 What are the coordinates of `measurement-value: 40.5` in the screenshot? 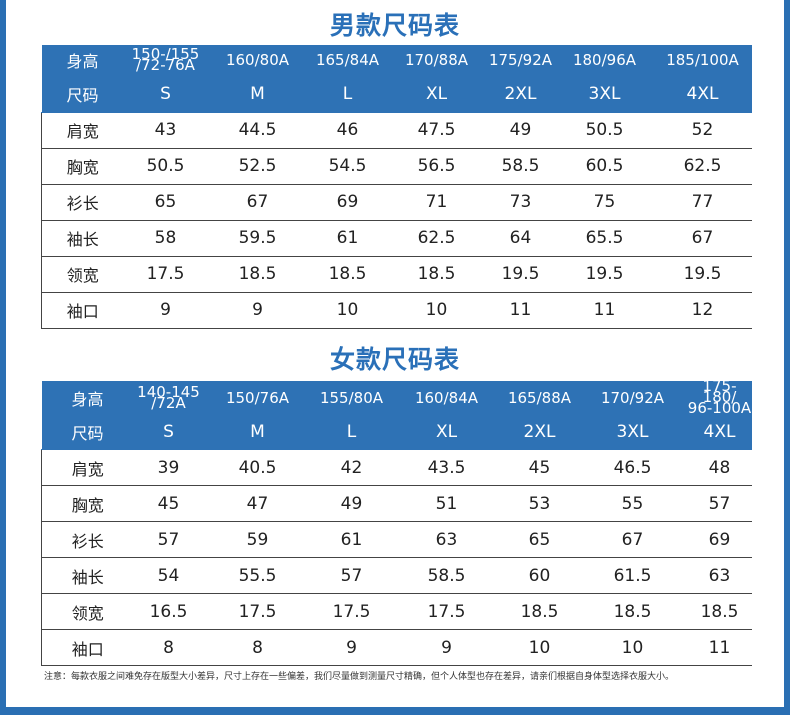 It's located at (257, 467).